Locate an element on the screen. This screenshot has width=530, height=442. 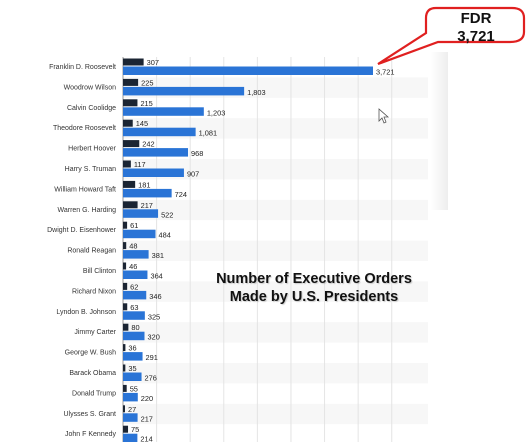
value-label-series2: 217 is located at coordinates (147, 418).